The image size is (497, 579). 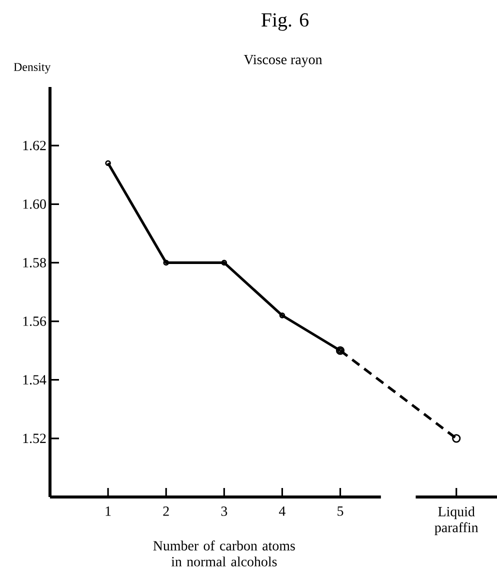 What do you see at coordinates (34, 439) in the screenshot?
I see `y-tick-label: 1.52` at bounding box center [34, 439].